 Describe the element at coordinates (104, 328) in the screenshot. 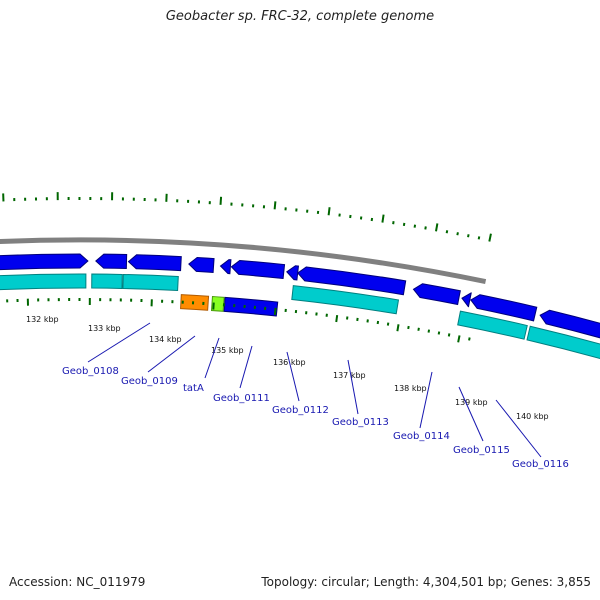

I see `position-label: 133 kbp` at that location.